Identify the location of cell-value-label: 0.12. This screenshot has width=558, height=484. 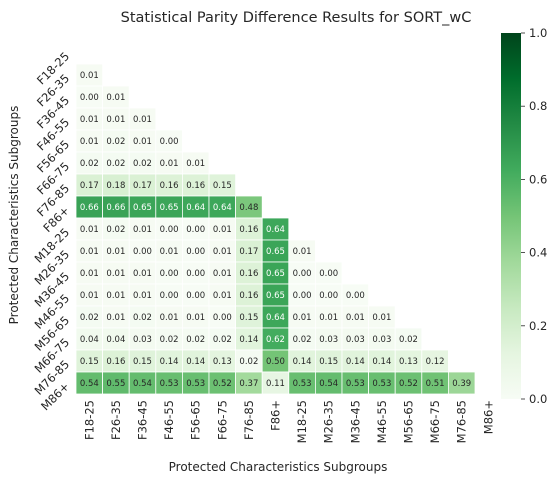
(435, 362).